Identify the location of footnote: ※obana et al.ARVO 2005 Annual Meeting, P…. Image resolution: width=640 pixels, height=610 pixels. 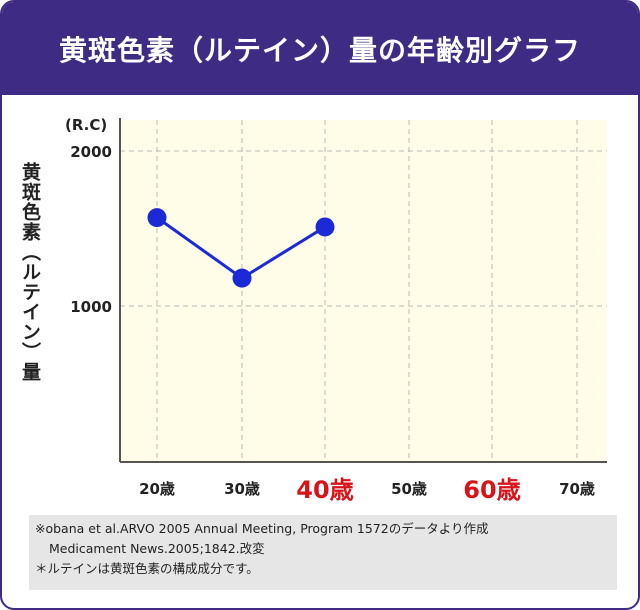
(323, 552).